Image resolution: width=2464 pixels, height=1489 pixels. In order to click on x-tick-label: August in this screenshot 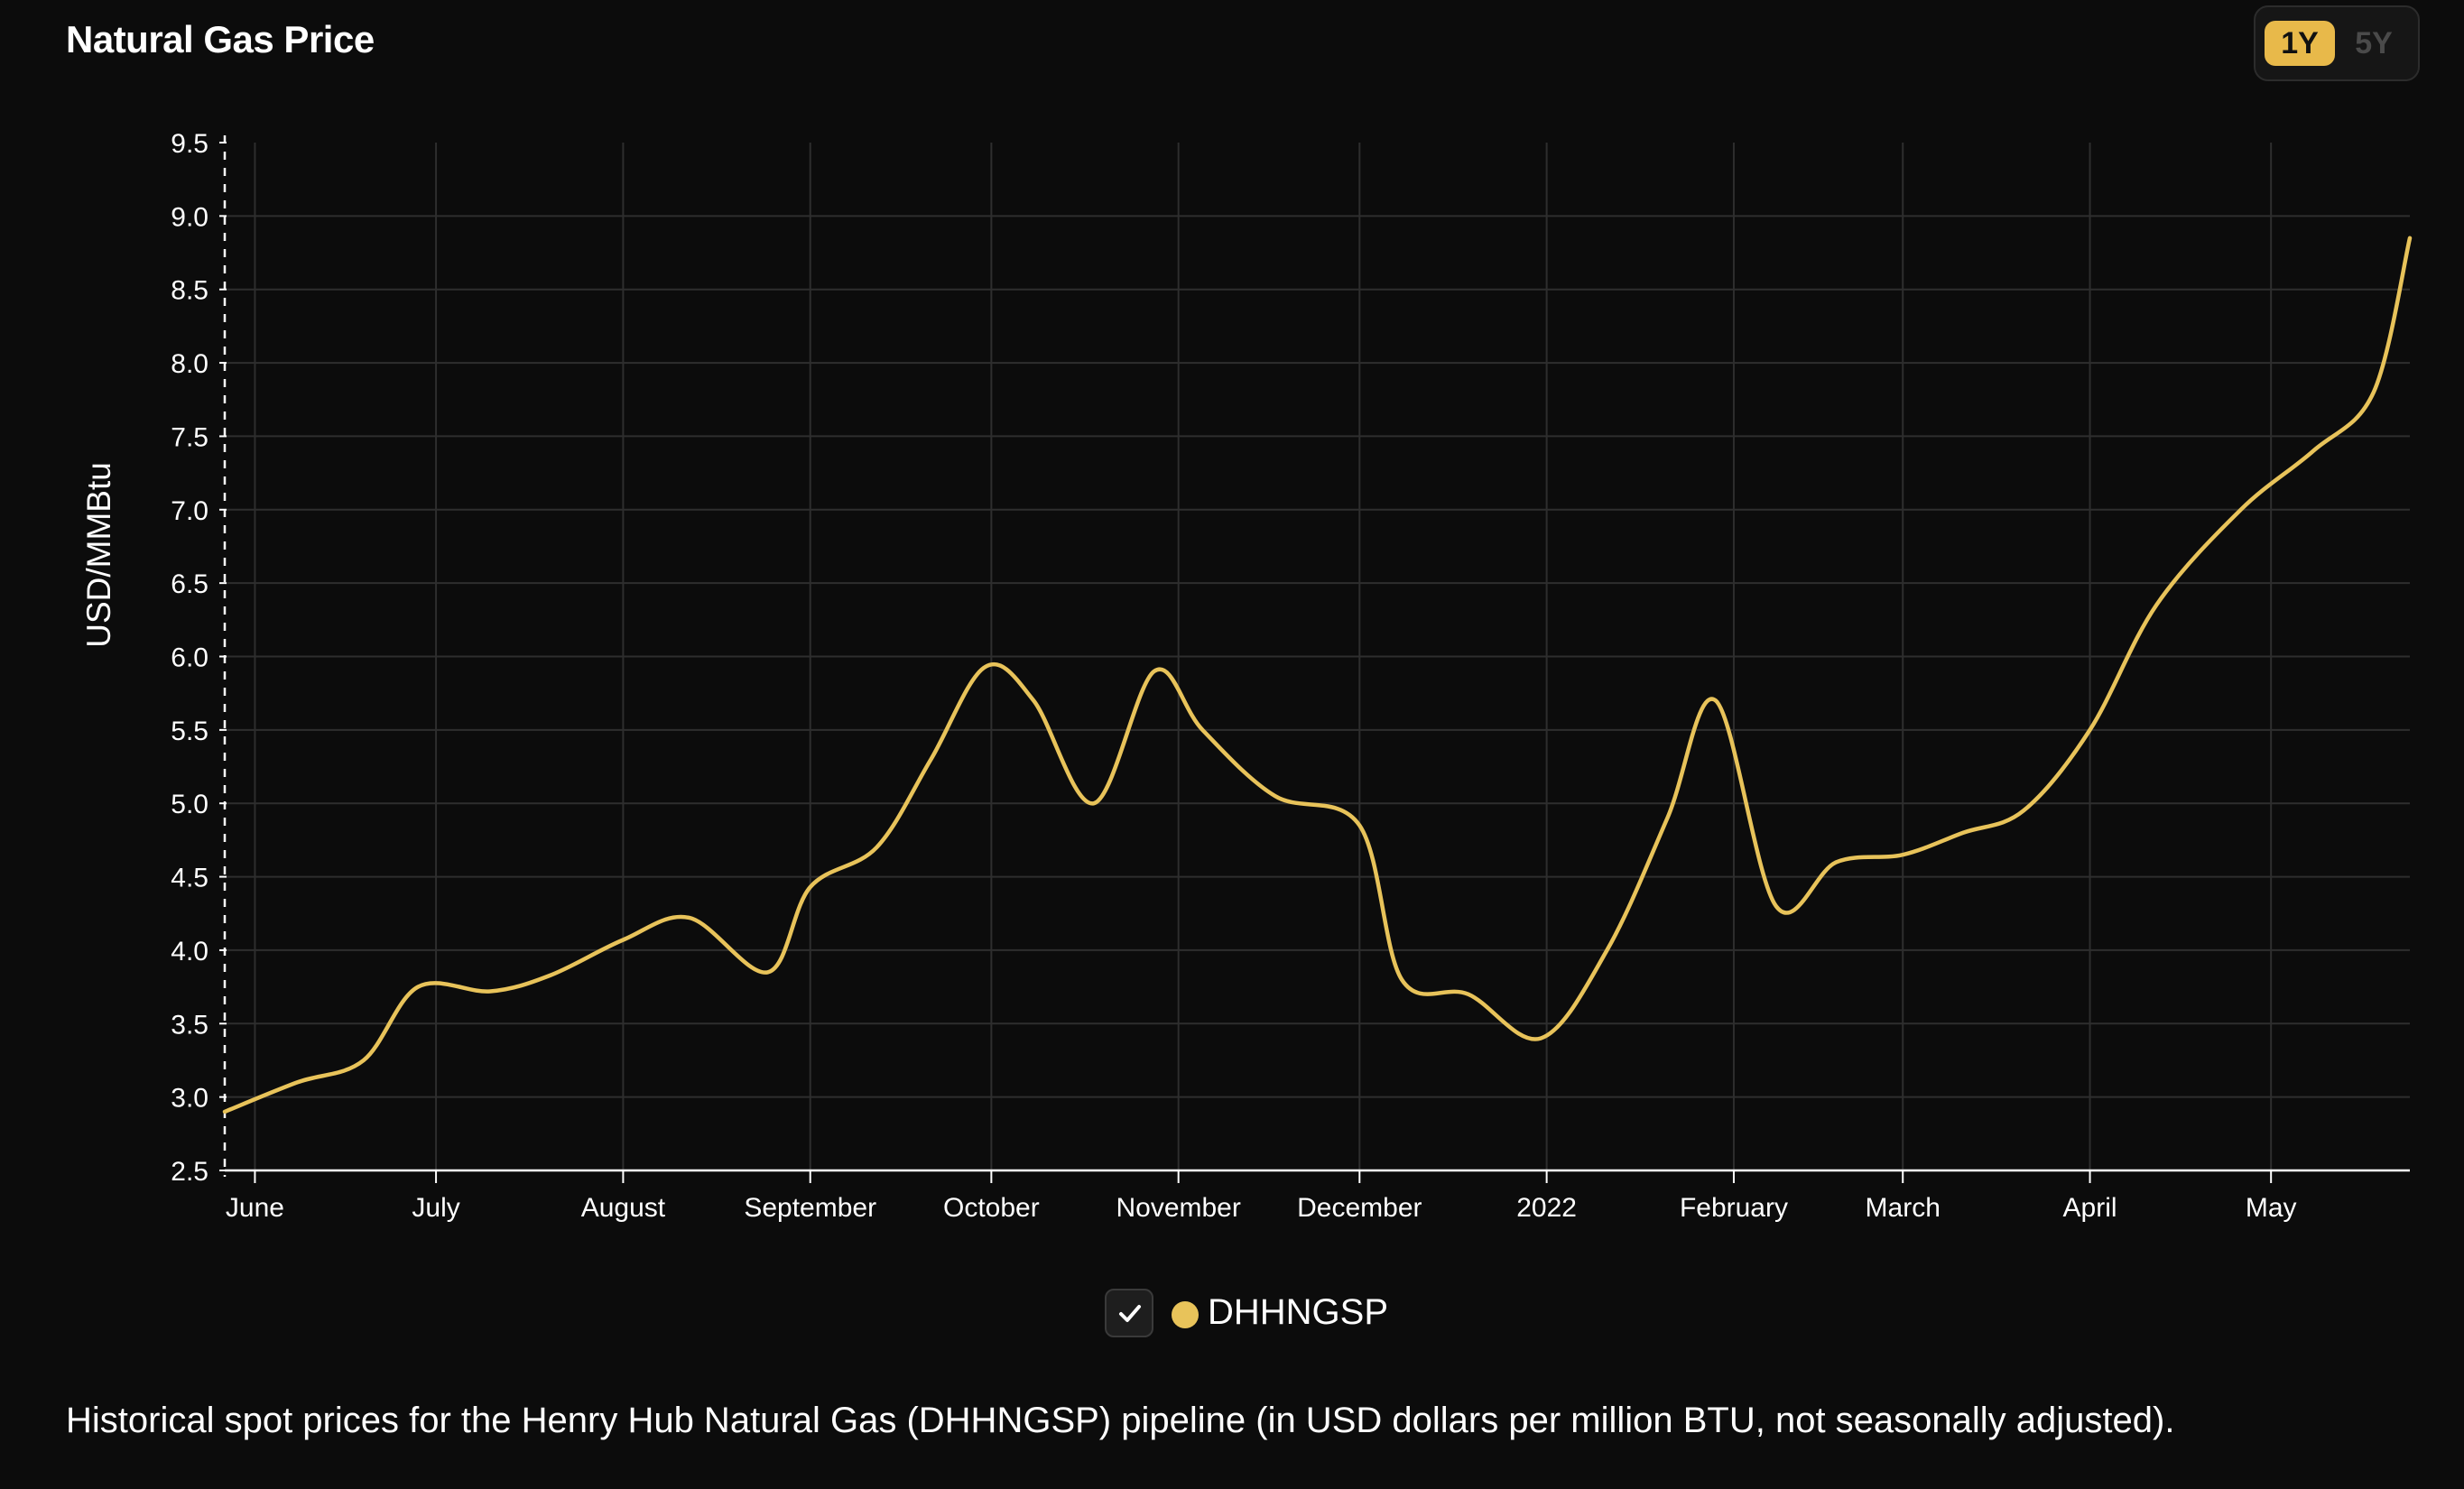, I will do `click(623, 1208)`.